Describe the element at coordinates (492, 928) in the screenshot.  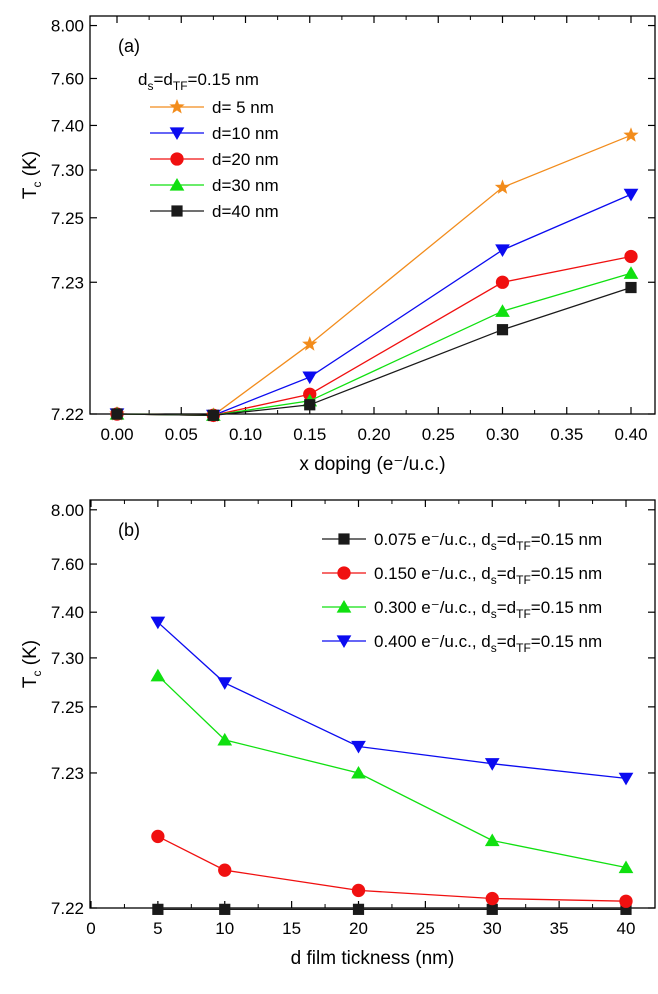
I see `x-tick-label: 30` at that location.